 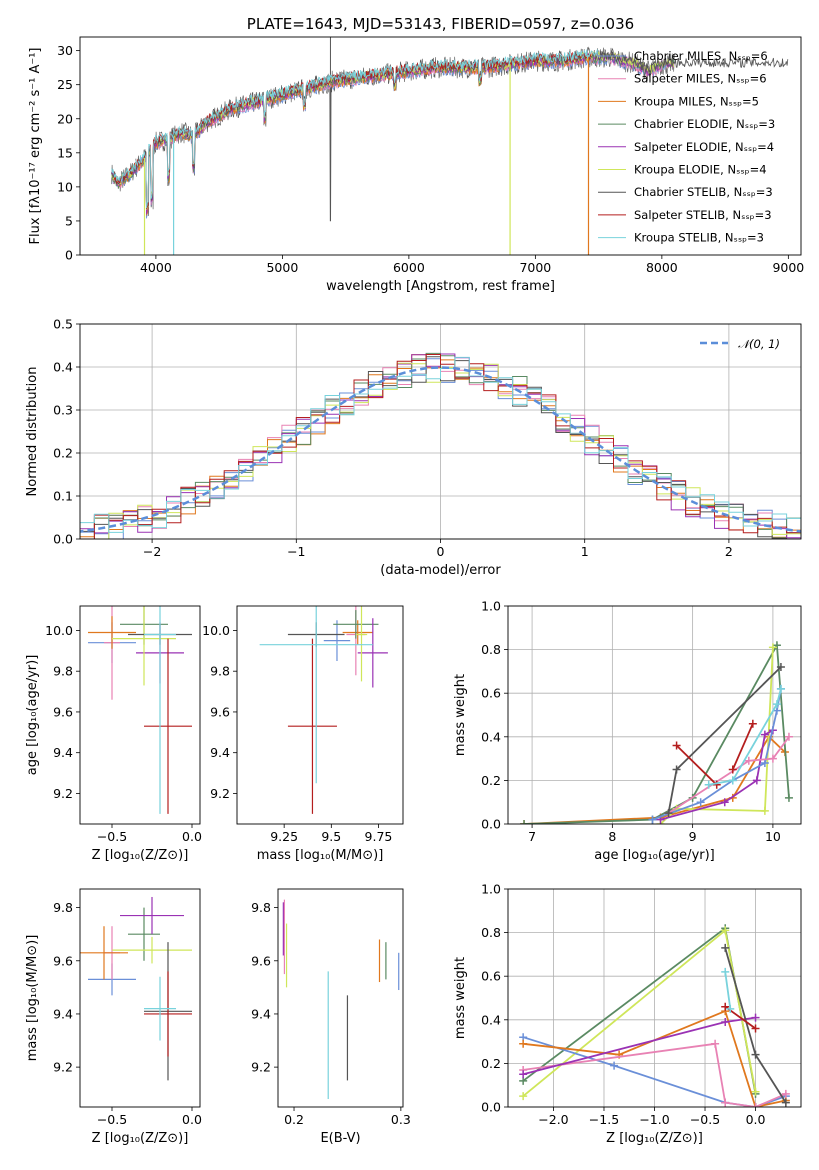 I want to click on y-tick-label: 10, so click(x=65, y=186).